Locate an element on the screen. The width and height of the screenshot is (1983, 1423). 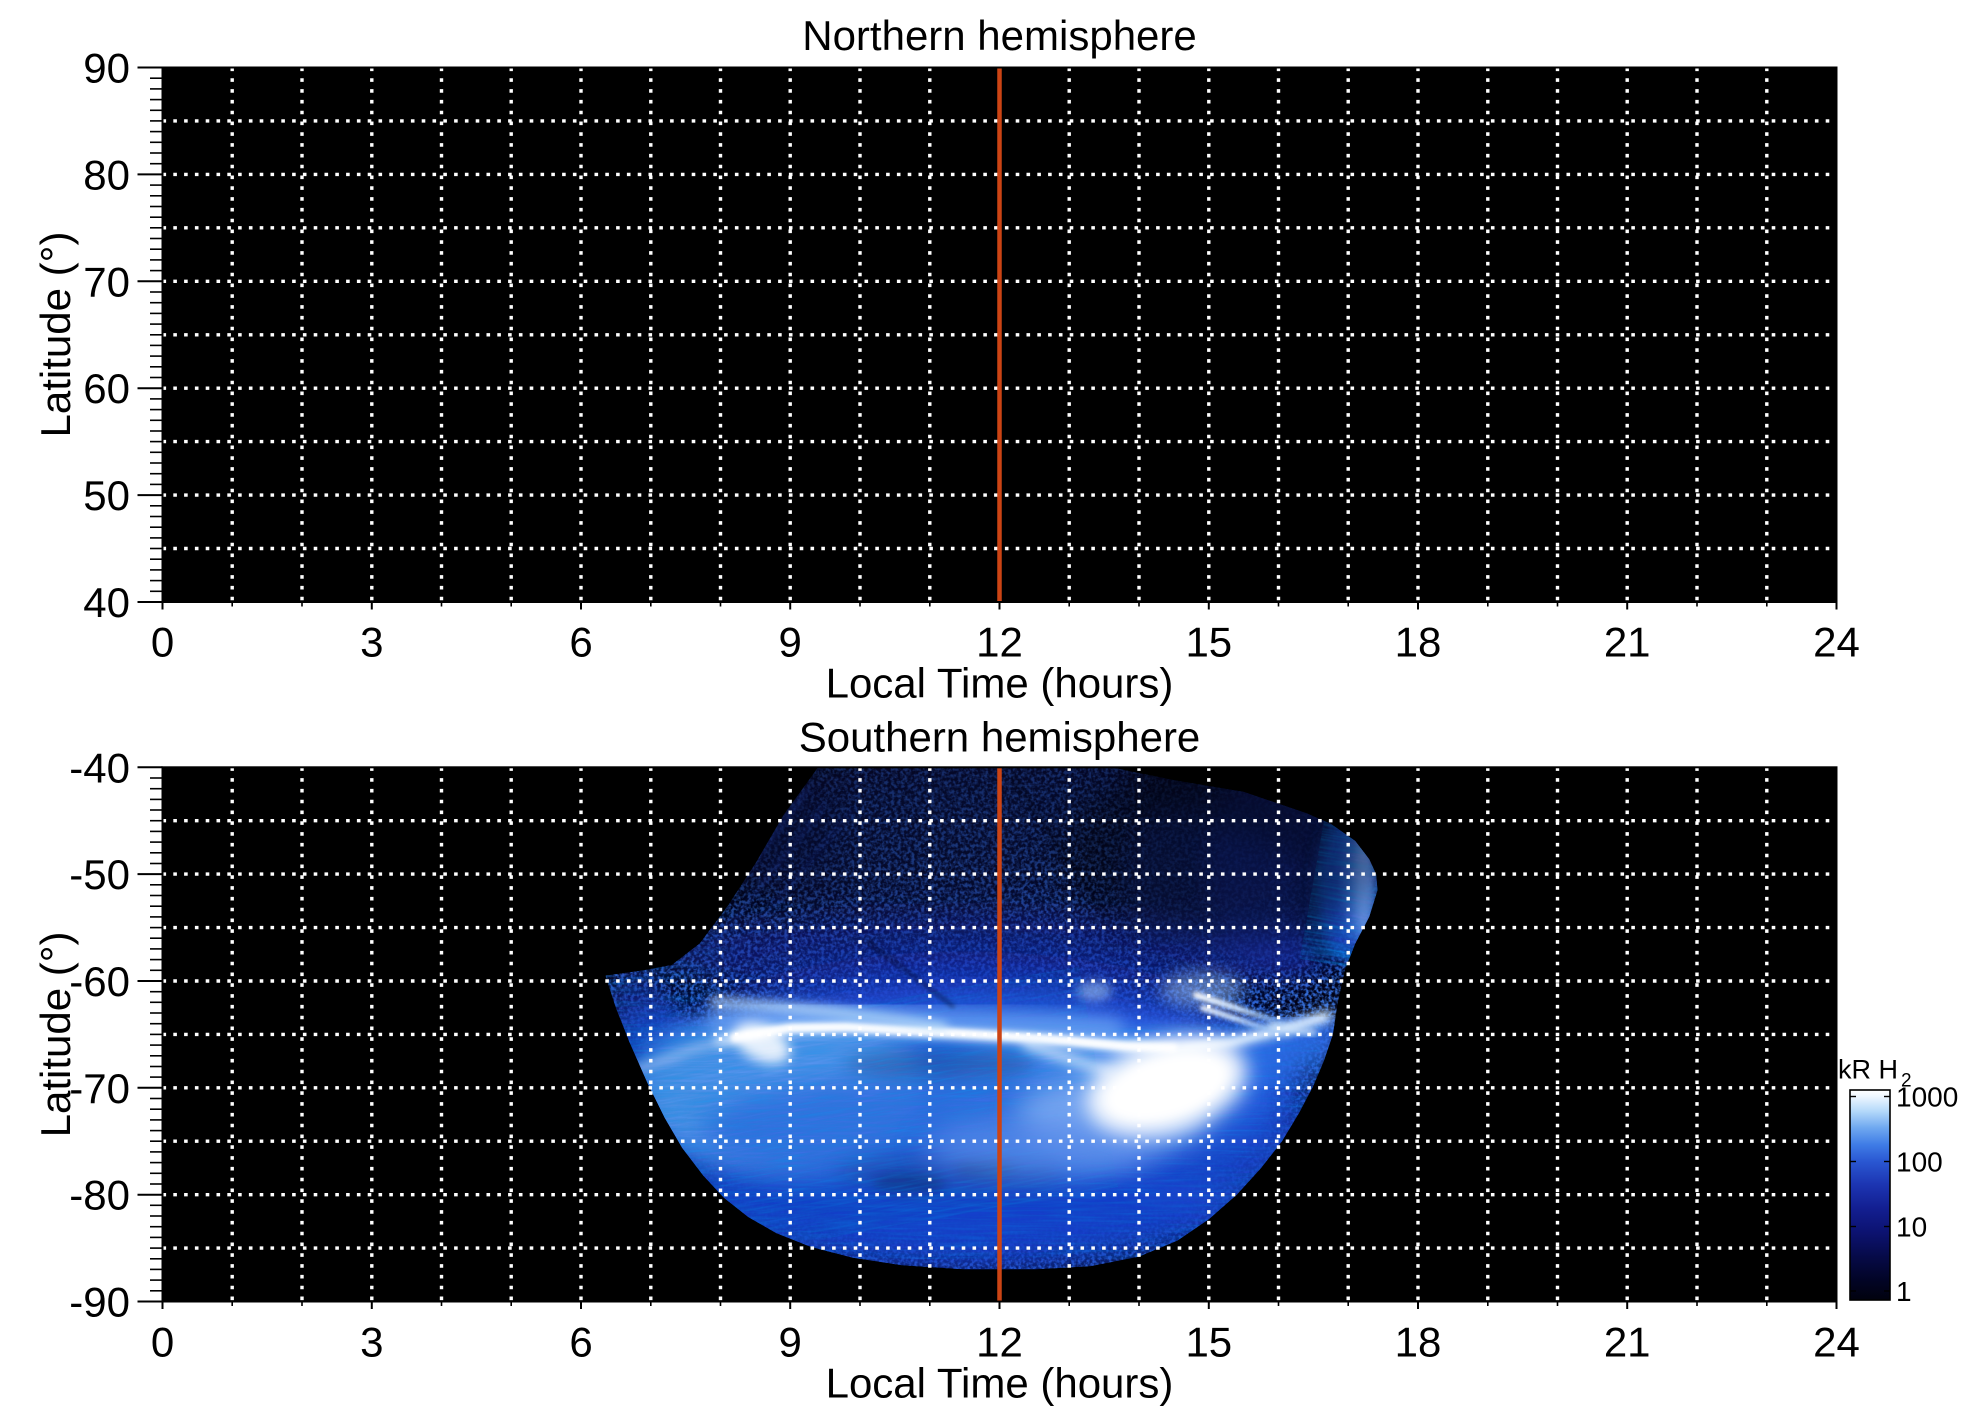
svg-text: kR H is located at coordinates (1868, 1070).